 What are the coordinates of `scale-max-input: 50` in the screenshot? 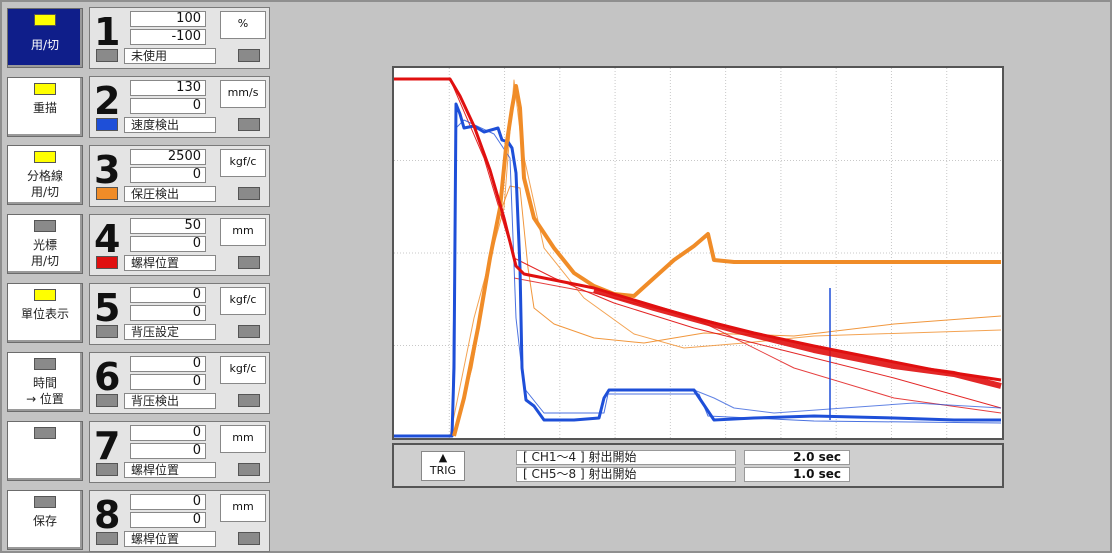 It's located at (168, 226).